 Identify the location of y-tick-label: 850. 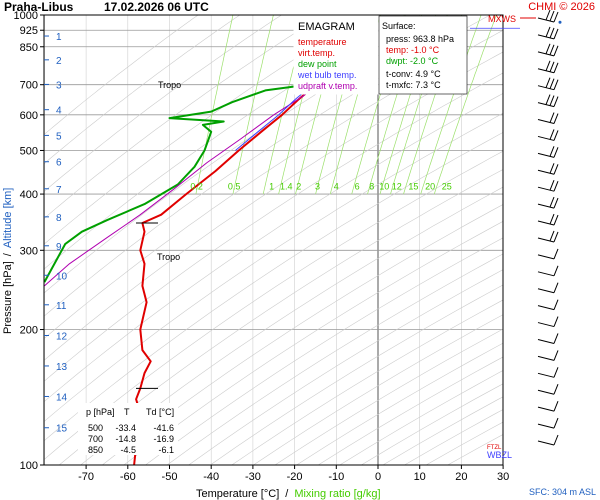
(29, 48).